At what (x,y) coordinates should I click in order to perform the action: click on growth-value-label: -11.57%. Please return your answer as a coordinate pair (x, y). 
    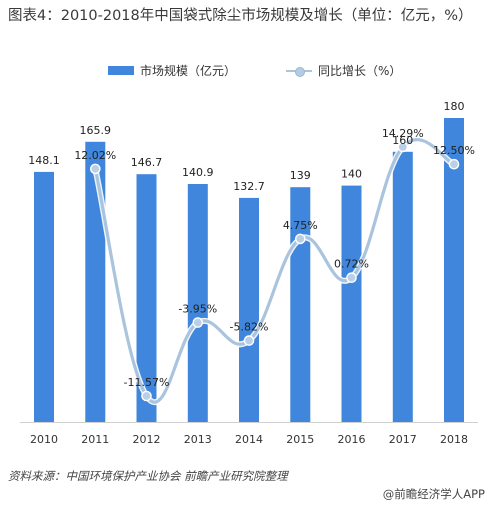
    Looking at the image, I should click on (147, 382).